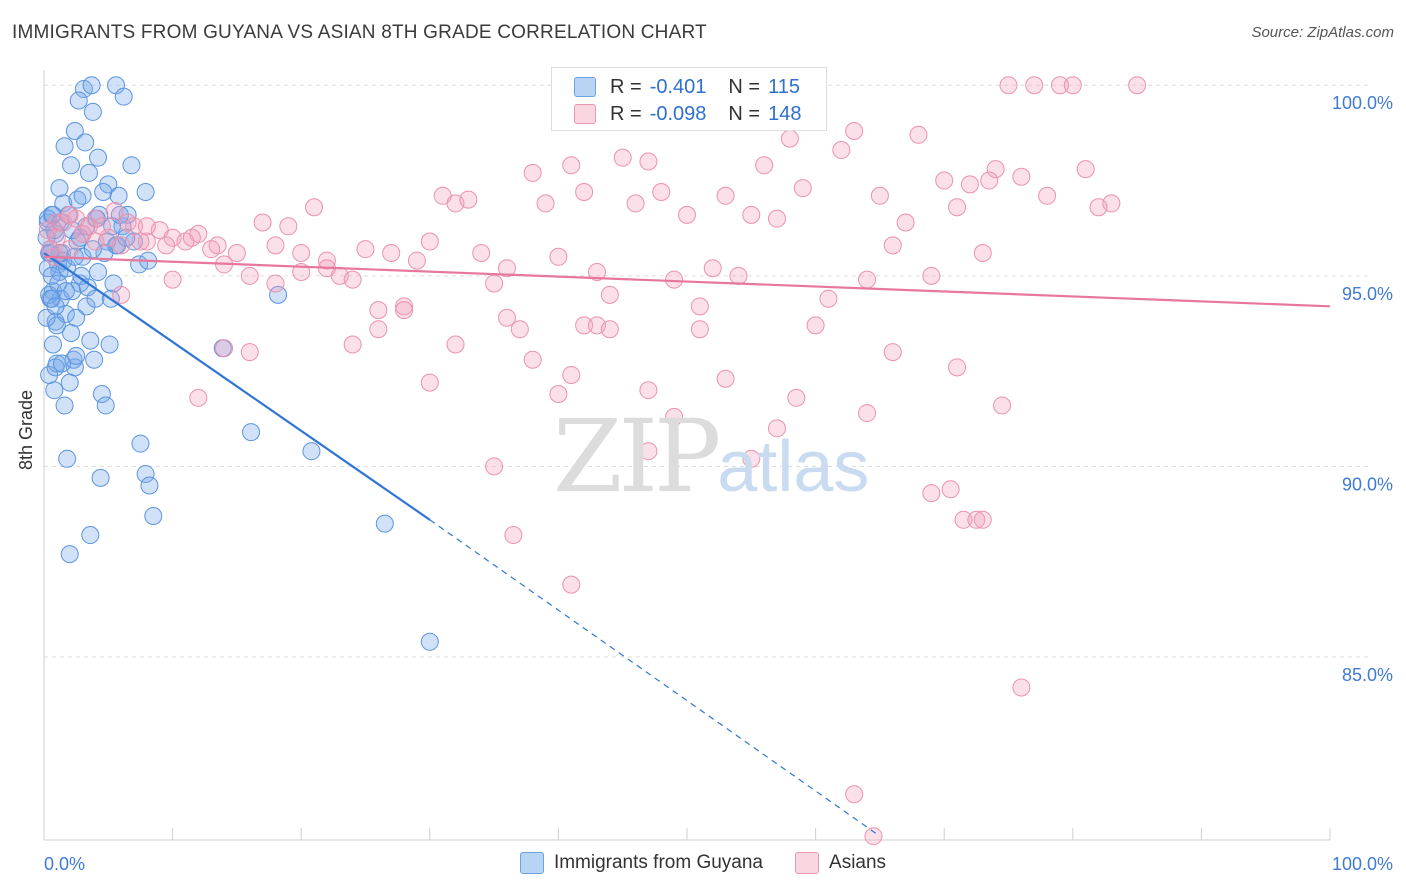 Image resolution: width=1406 pixels, height=892 pixels. Describe the element at coordinates (807, 863) in the screenshot. I see `series-swatch-asians` at that location.